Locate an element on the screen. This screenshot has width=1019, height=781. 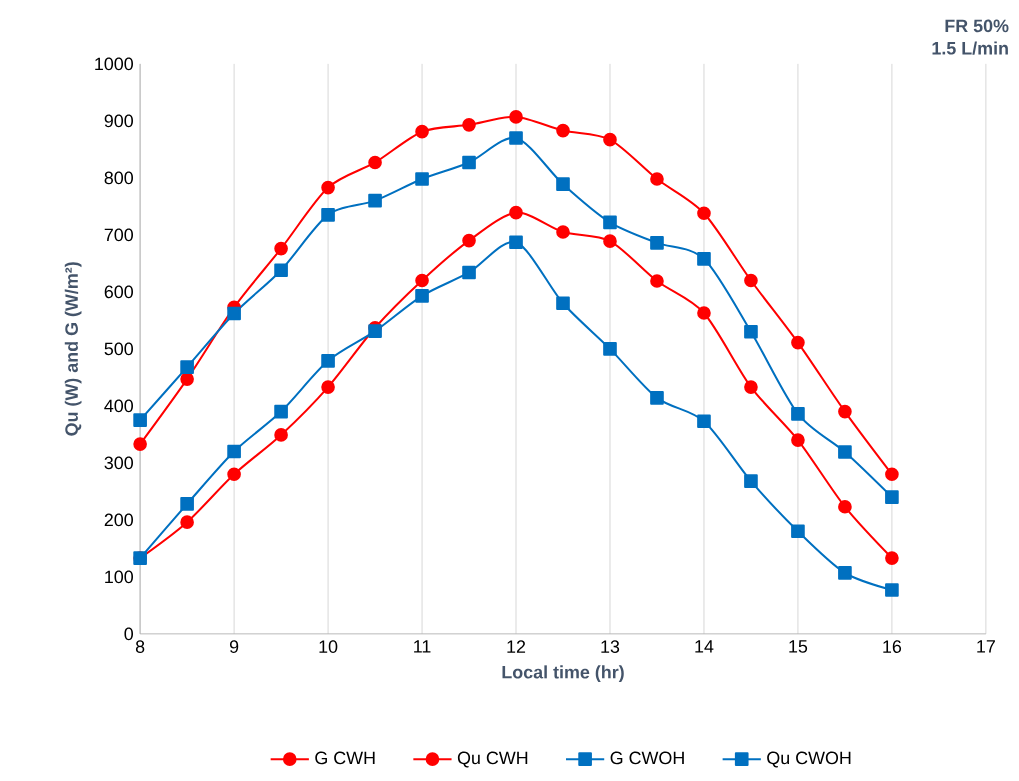
legend-label: G CWH is located at coordinates (345, 758).